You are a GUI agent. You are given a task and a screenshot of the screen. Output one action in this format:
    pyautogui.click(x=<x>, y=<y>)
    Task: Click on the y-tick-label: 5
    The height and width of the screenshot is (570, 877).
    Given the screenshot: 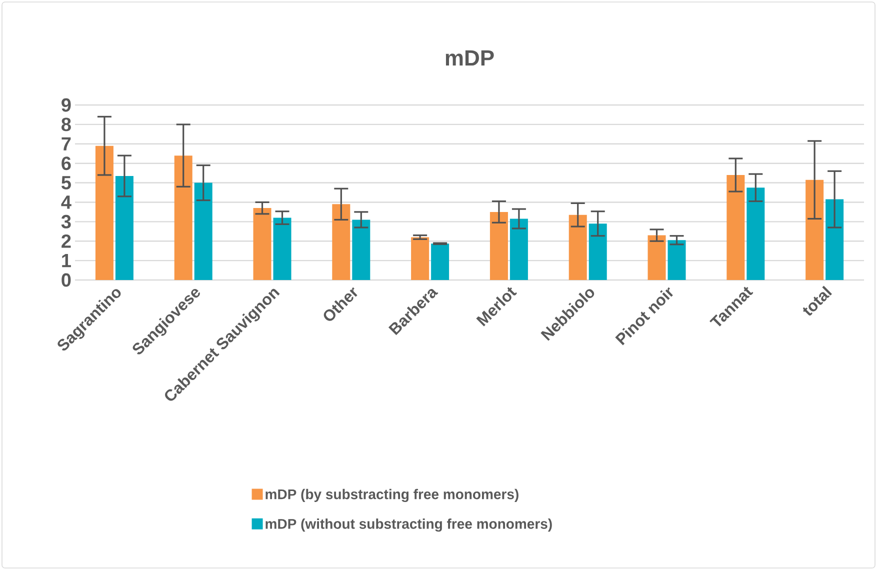 What is the action you would take?
    pyautogui.click(x=66, y=183)
    